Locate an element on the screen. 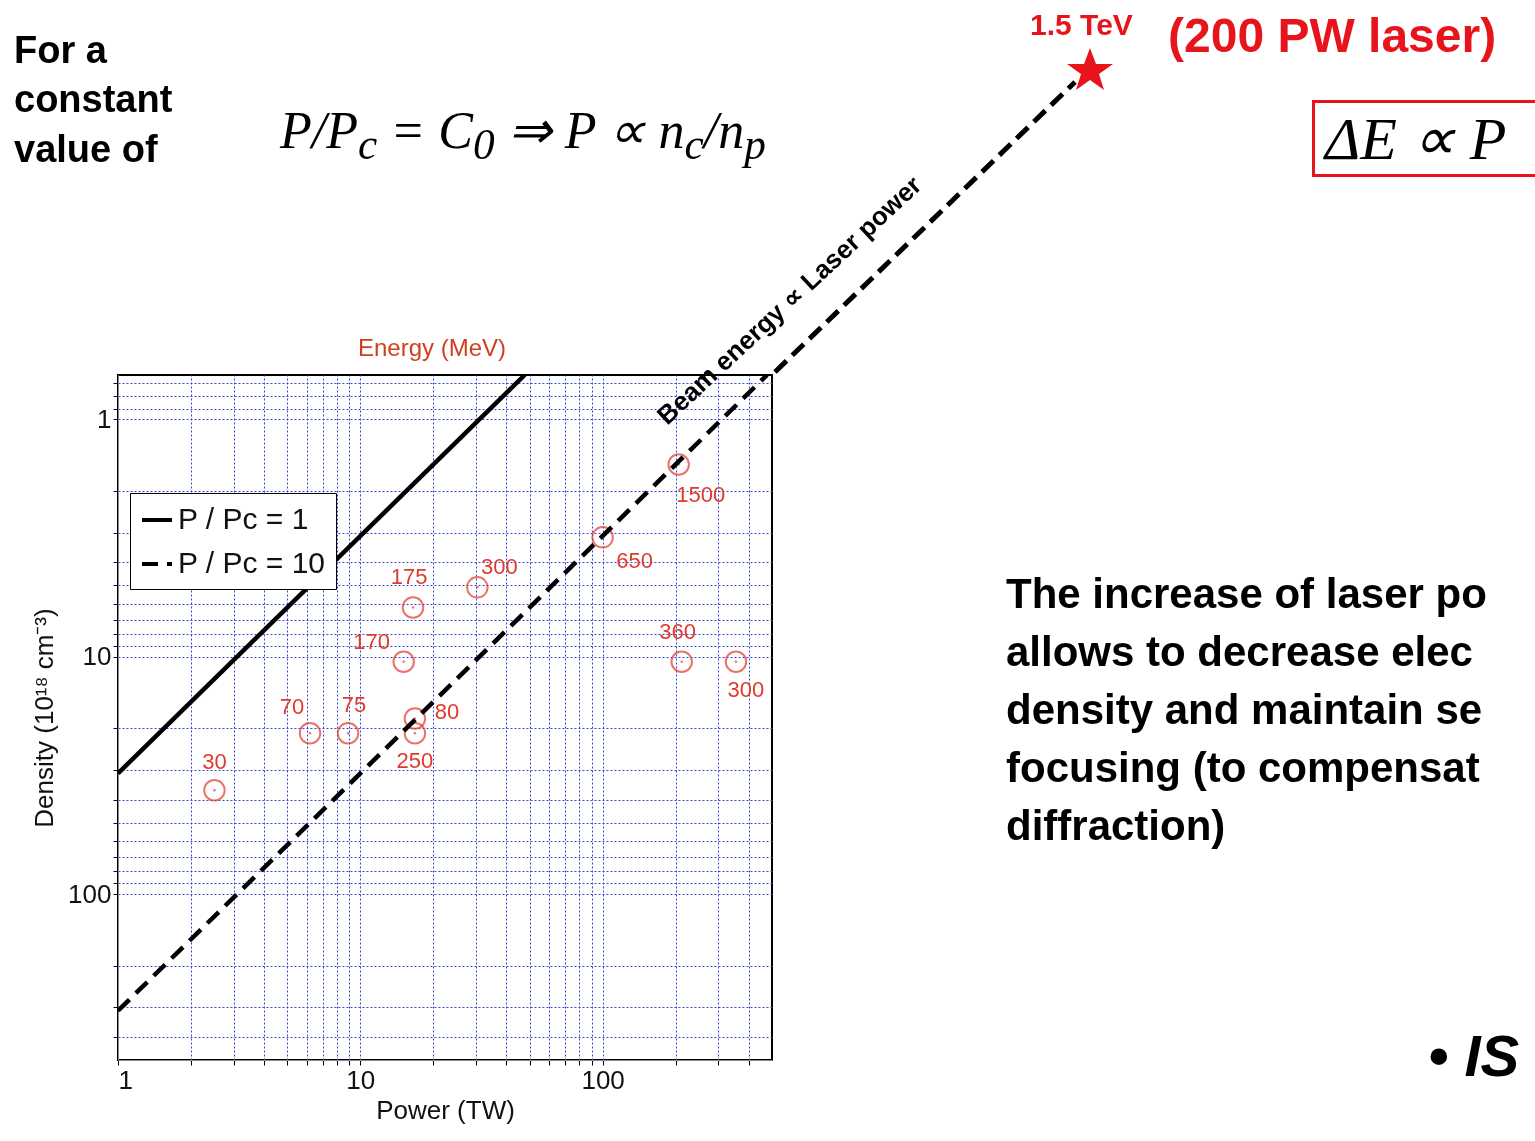  y-tick-label: 1 is located at coordinates (104, 418).